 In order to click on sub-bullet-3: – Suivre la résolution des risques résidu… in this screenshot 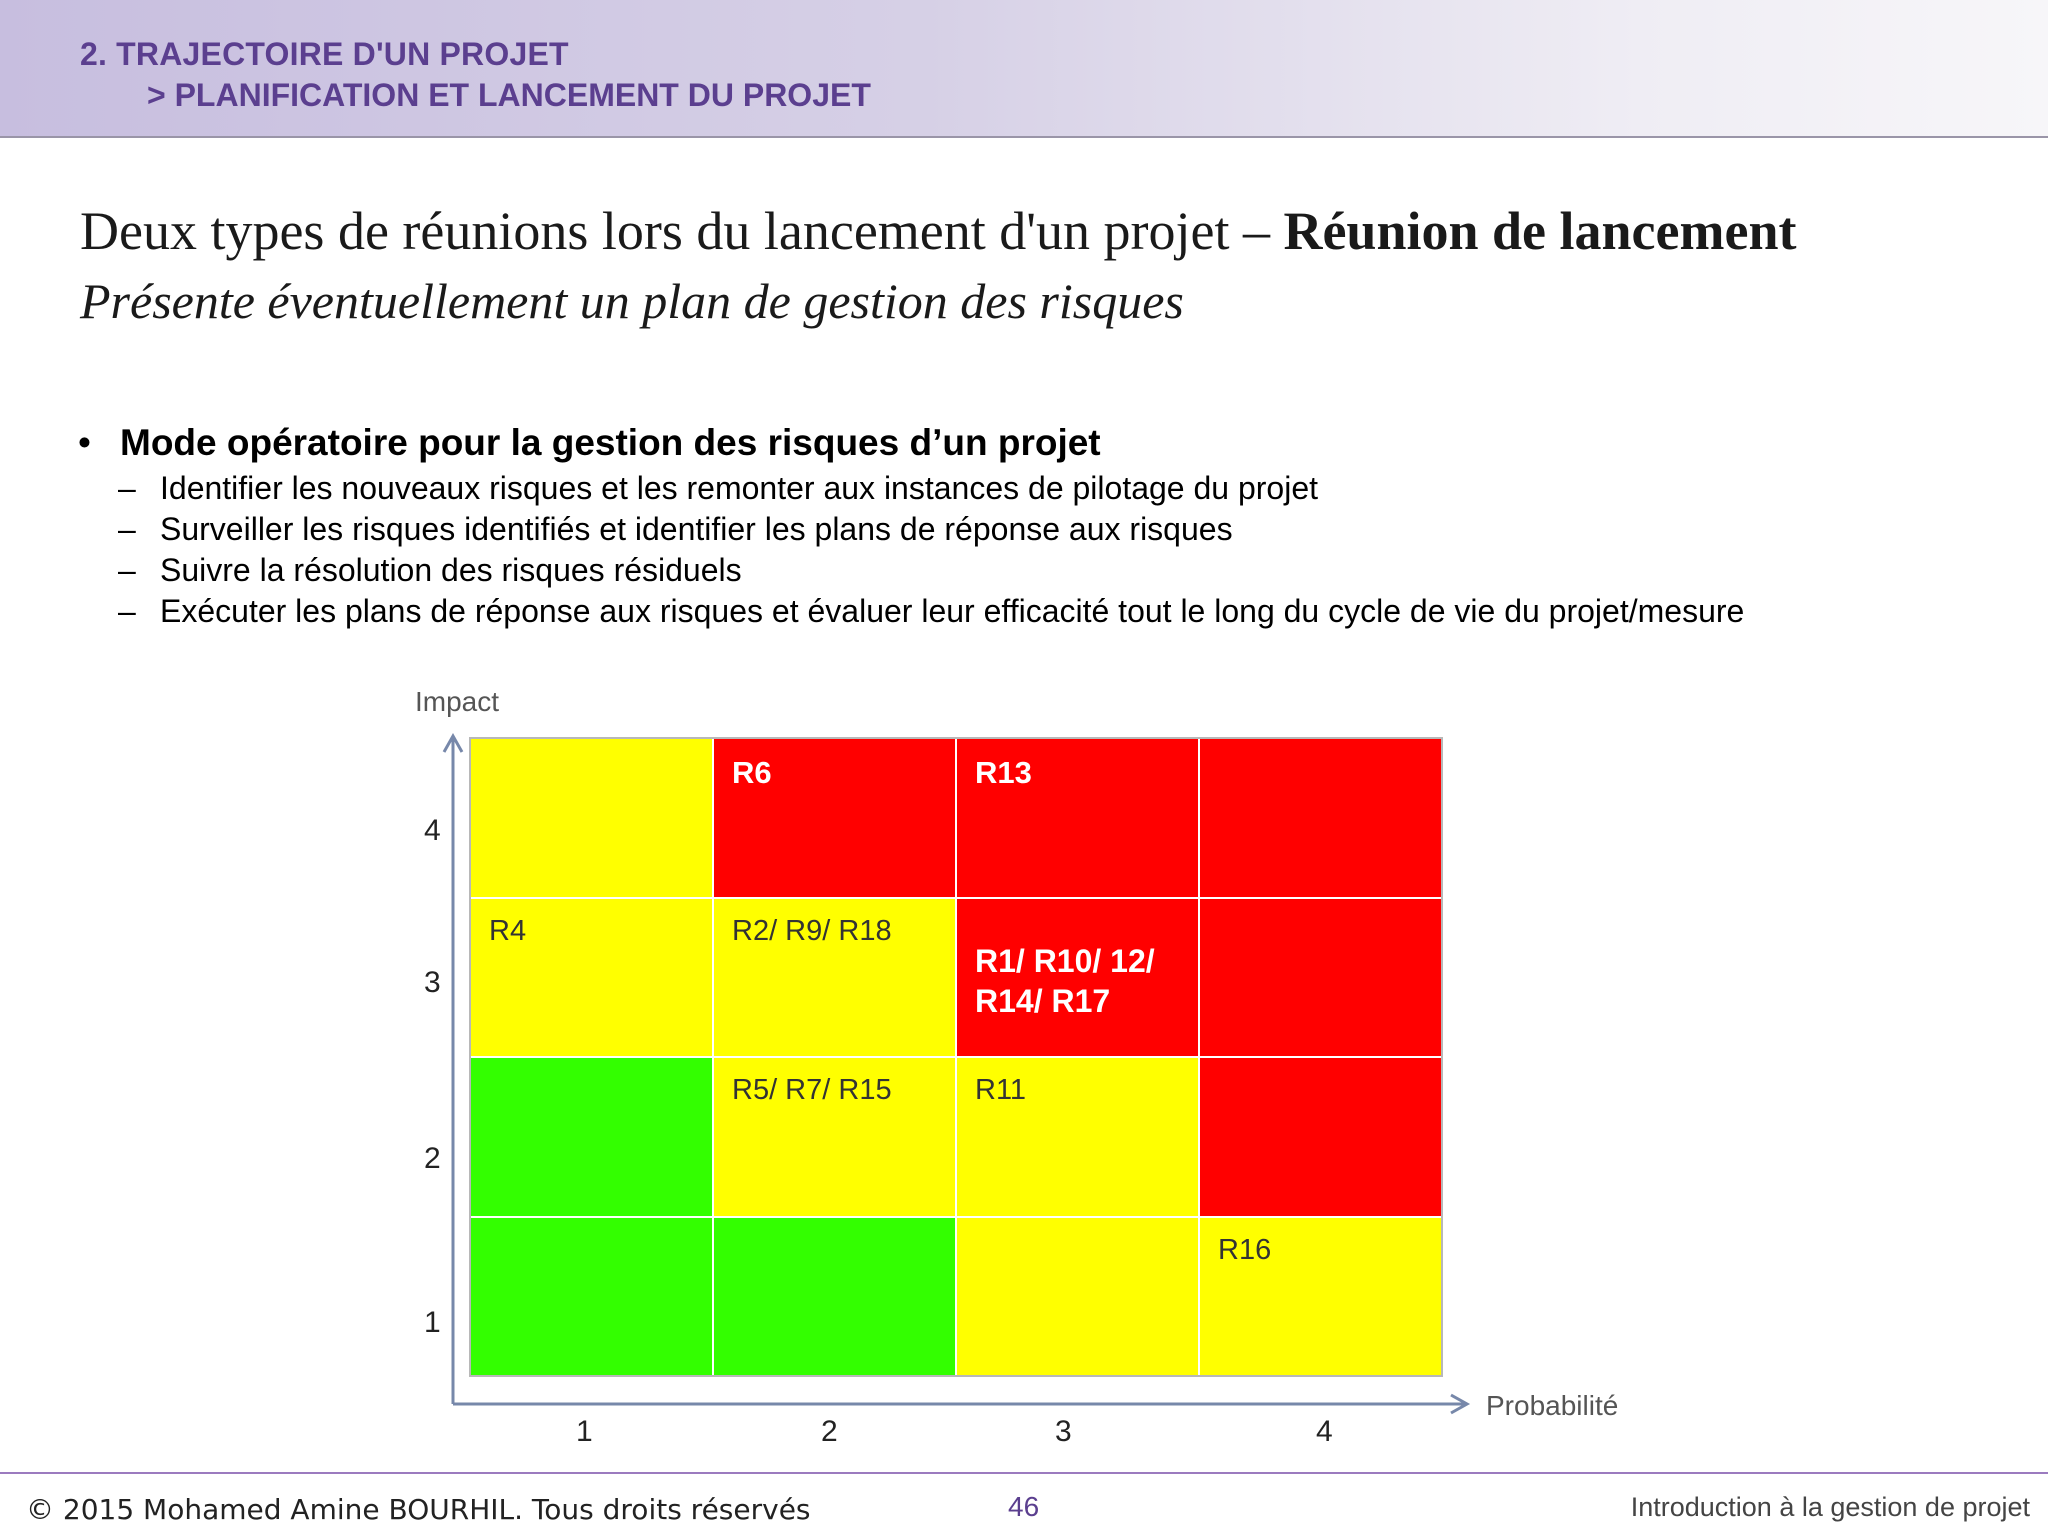, I will do `click(430, 570)`.